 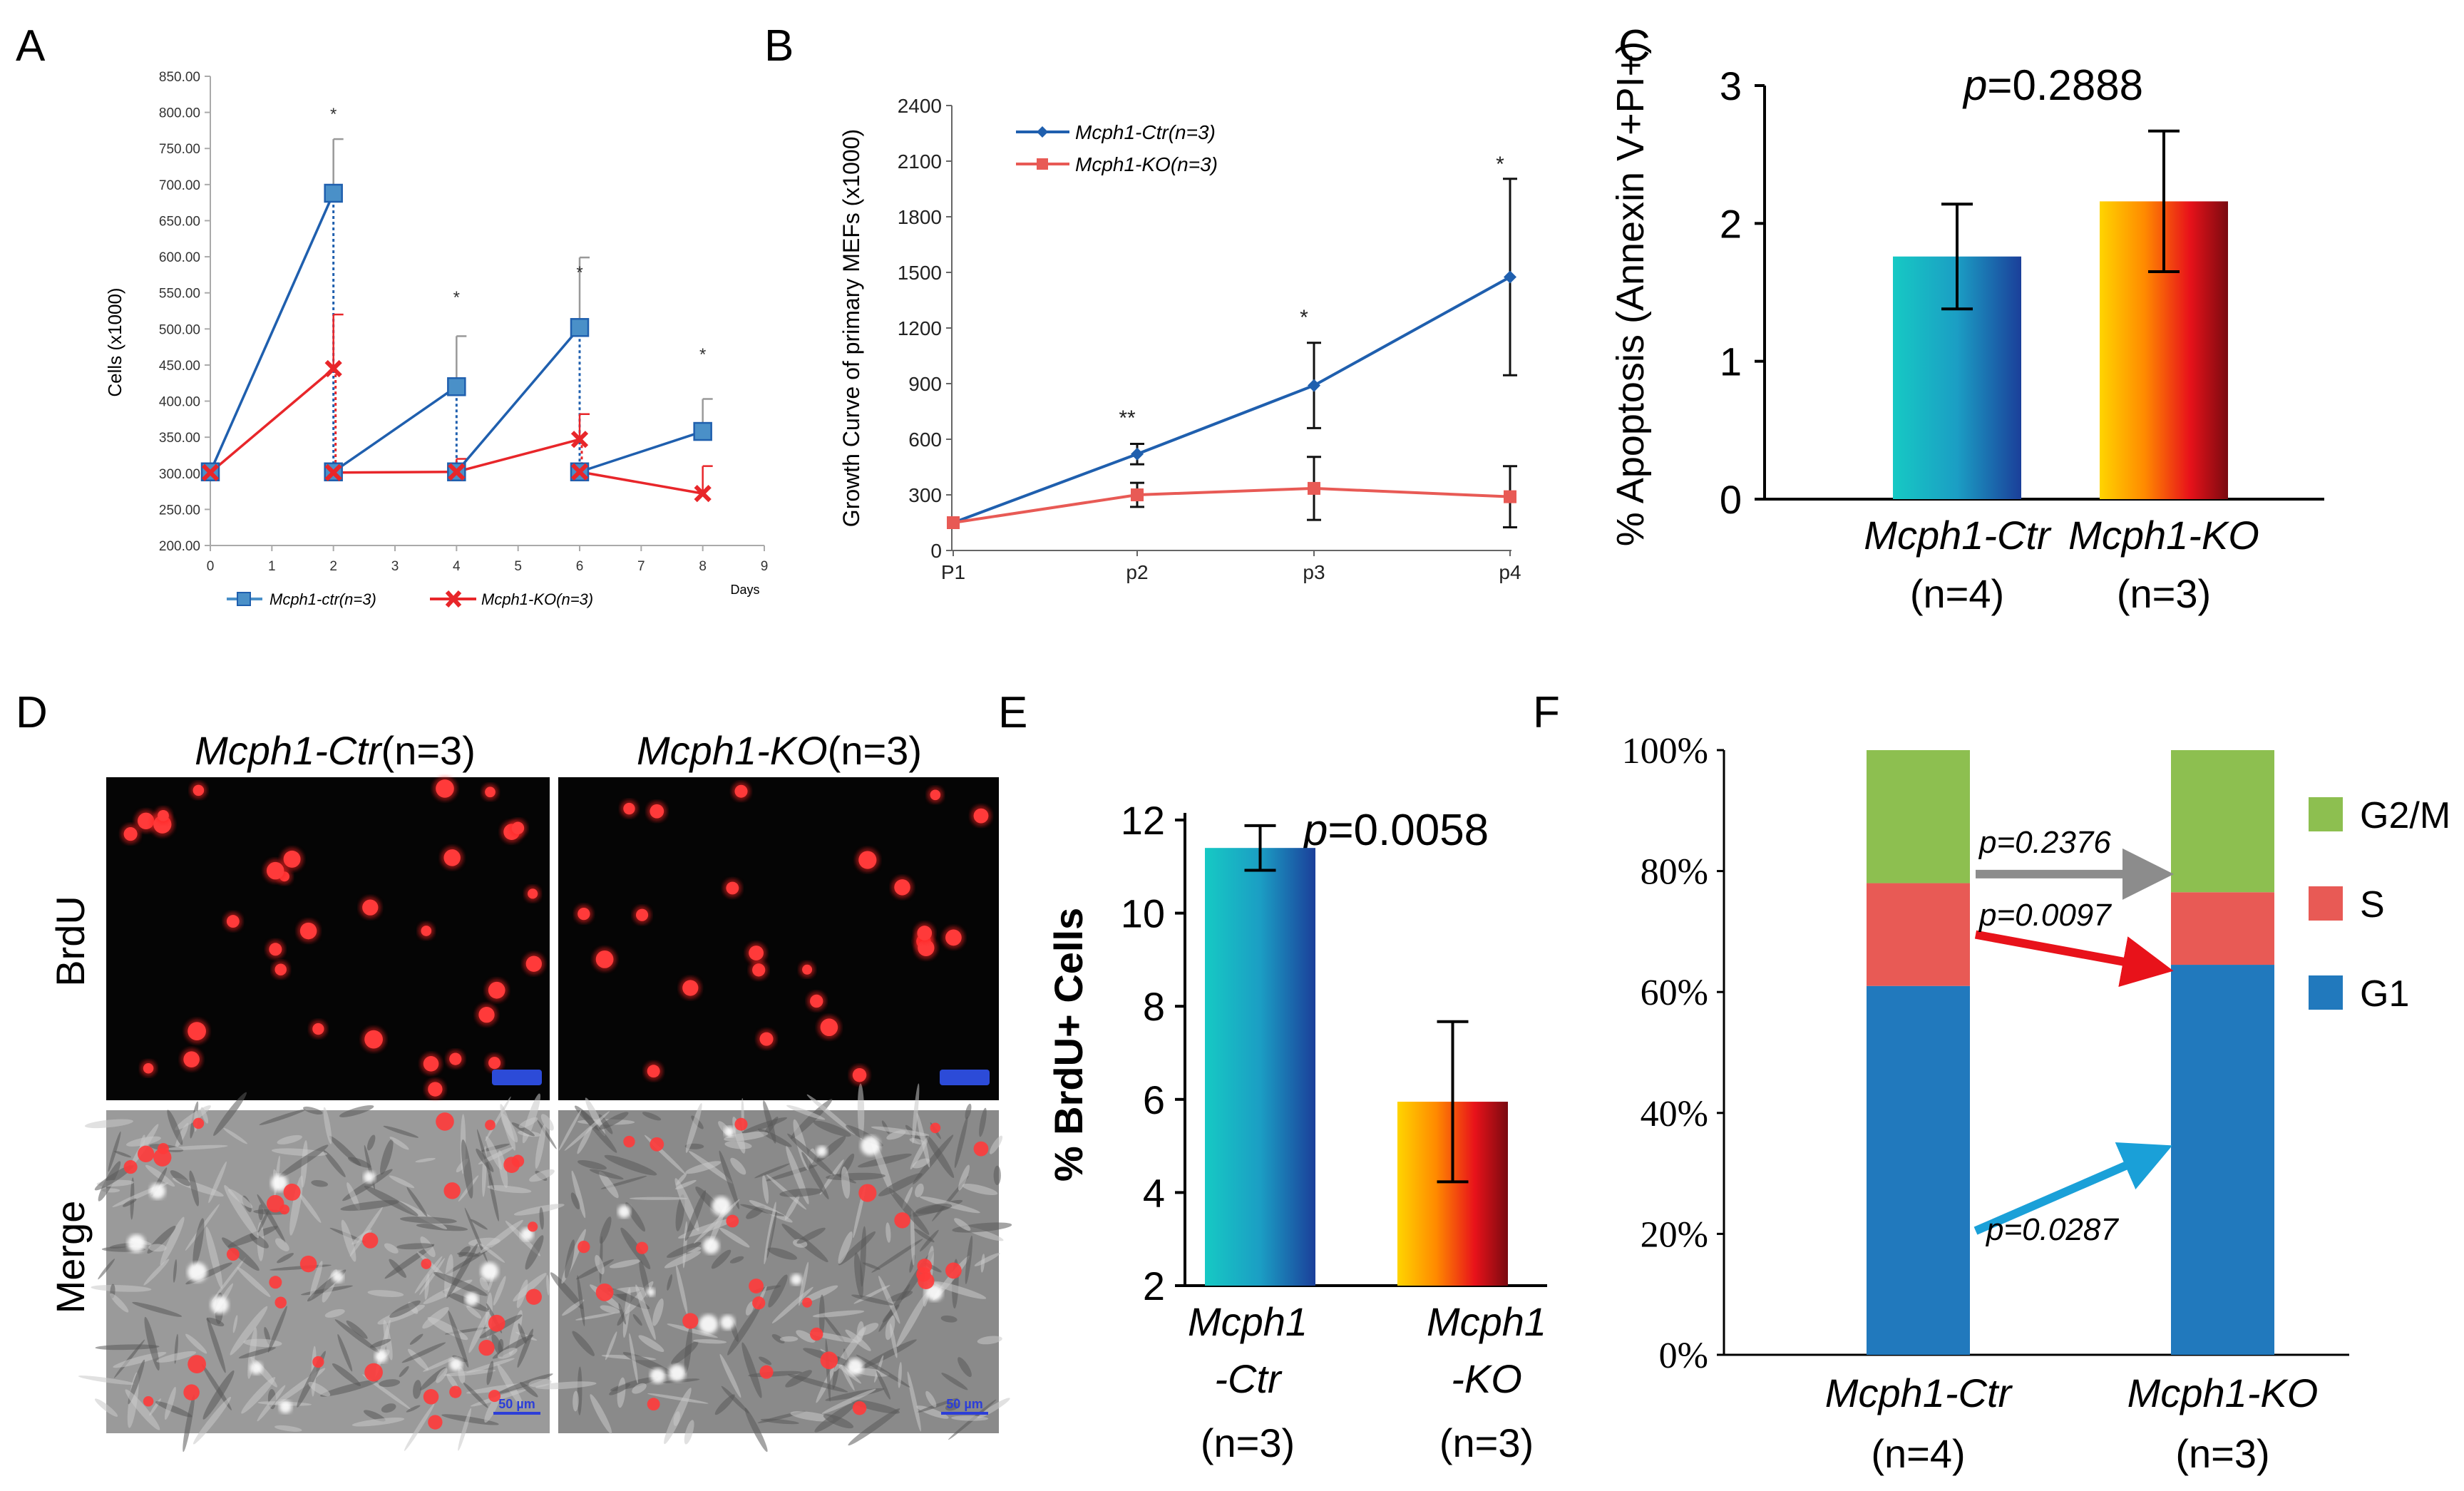 I want to click on e-y-tick-label: 12, so click(x=1143, y=820).